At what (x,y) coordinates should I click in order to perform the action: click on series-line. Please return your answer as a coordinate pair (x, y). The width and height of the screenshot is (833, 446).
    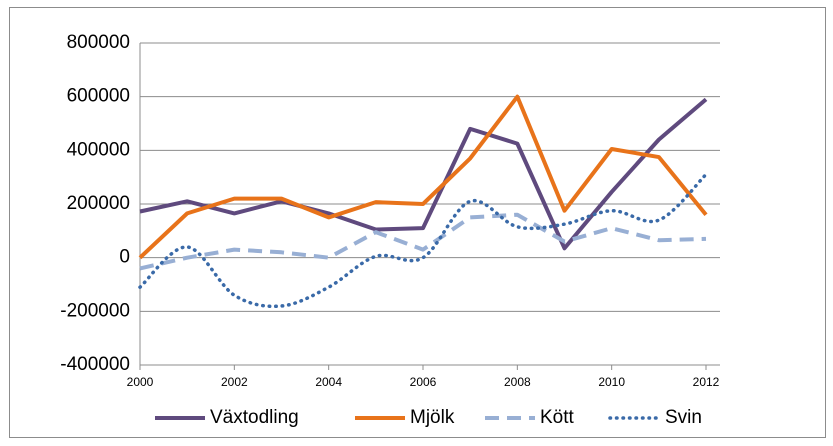
    Looking at the image, I should click on (423, 241).